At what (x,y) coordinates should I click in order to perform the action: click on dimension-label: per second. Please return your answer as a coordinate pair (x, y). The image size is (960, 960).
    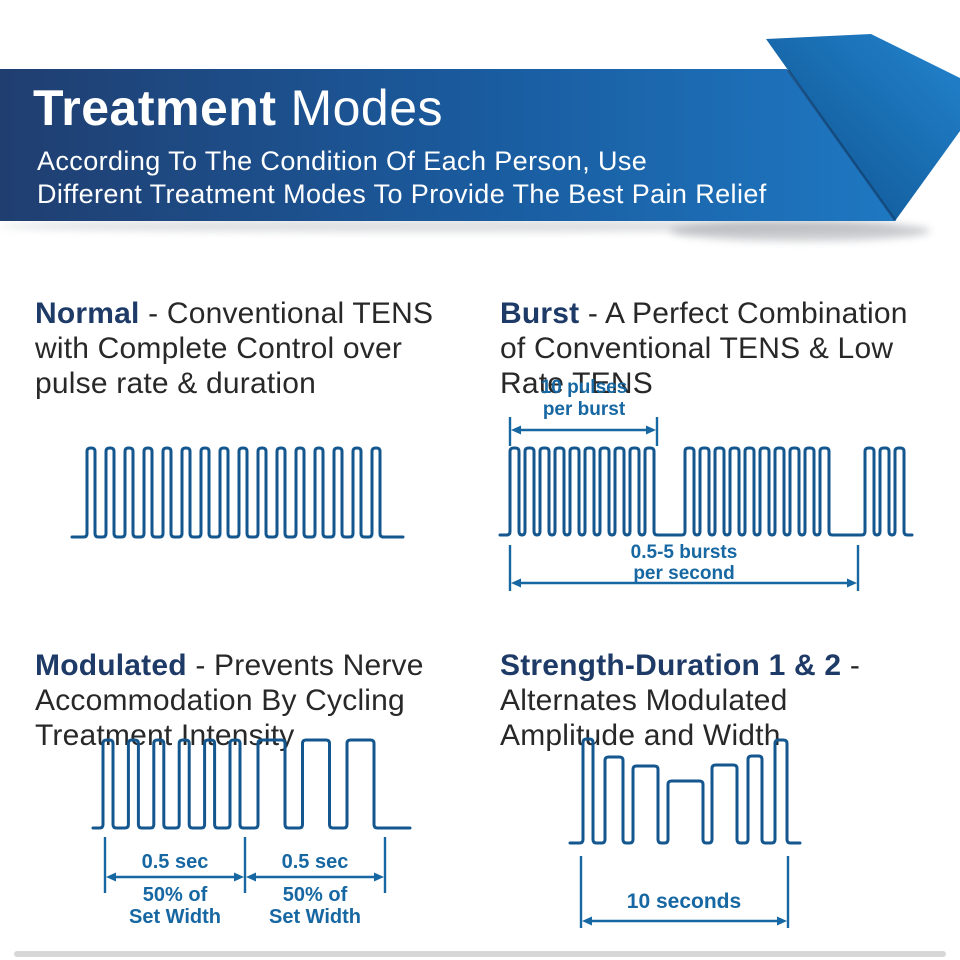
    Looking at the image, I should click on (683, 573).